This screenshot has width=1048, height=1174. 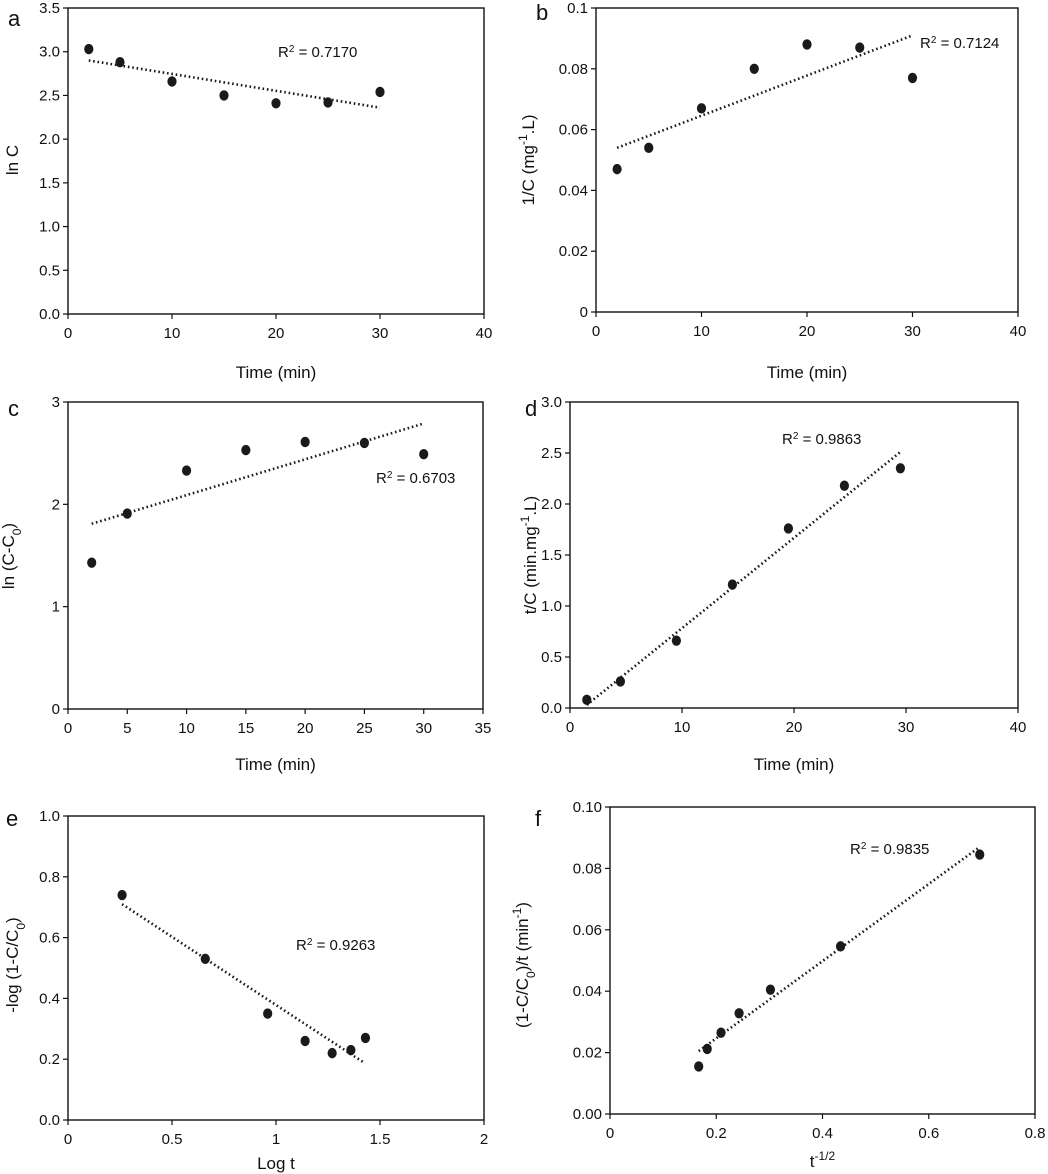 What do you see at coordinates (821, 440) in the screenshot?
I see `r-squared-label: R2 = 0.9863` at bounding box center [821, 440].